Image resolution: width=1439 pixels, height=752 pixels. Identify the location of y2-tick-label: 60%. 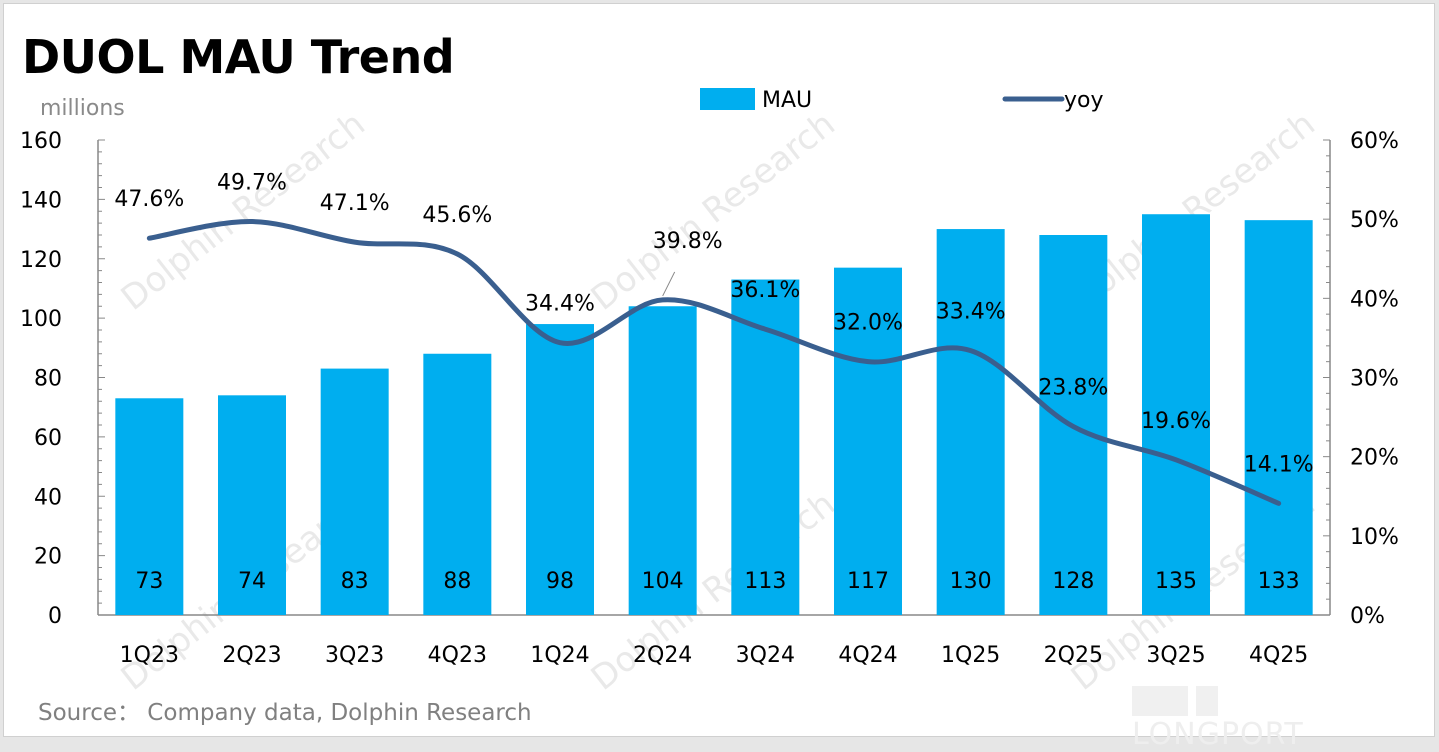
(1374, 141).